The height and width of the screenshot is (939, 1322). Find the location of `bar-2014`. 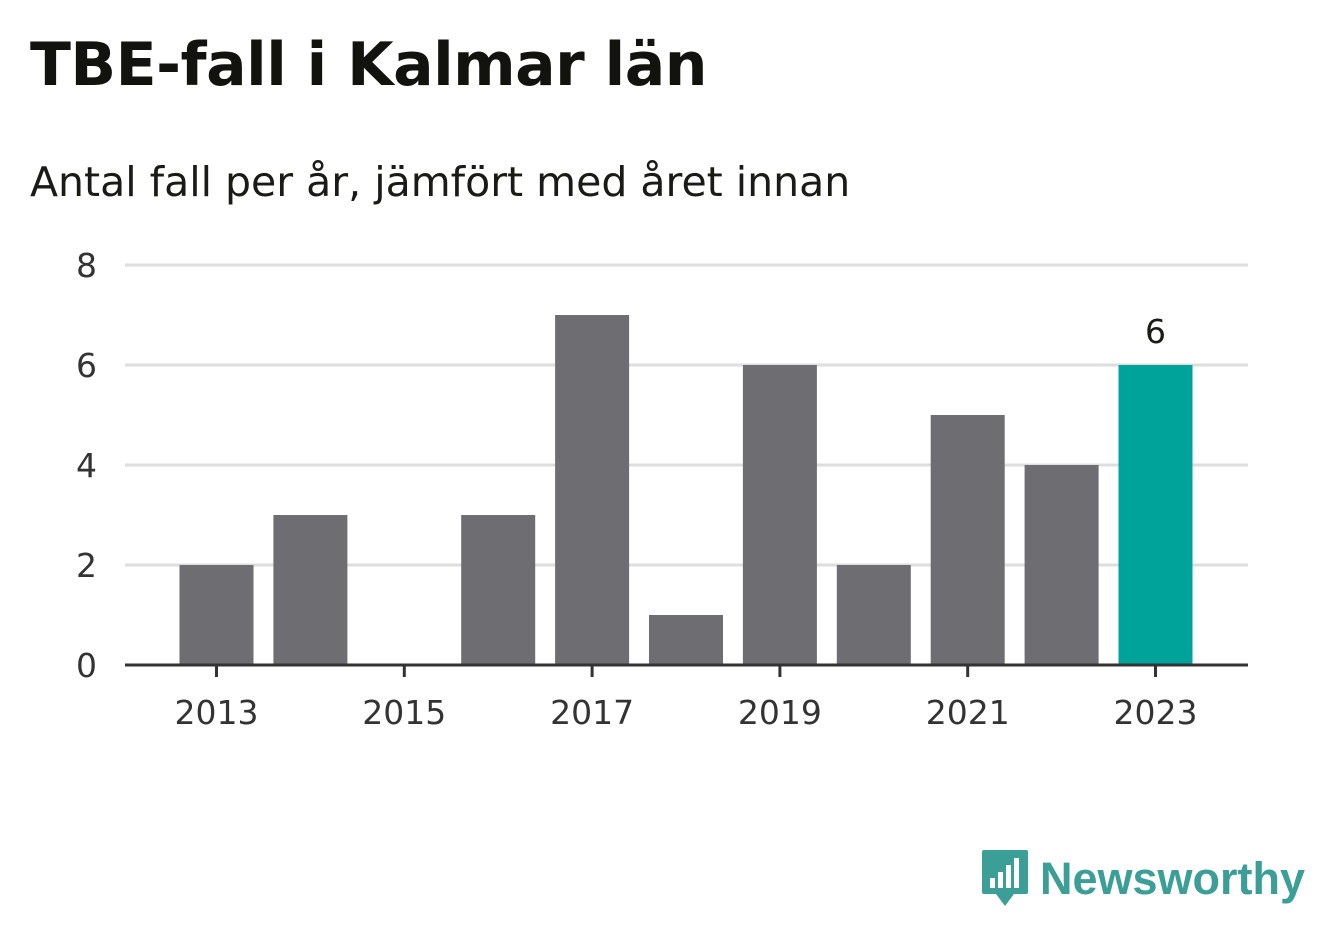

bar-2014 is located at coordinates (310, 590).